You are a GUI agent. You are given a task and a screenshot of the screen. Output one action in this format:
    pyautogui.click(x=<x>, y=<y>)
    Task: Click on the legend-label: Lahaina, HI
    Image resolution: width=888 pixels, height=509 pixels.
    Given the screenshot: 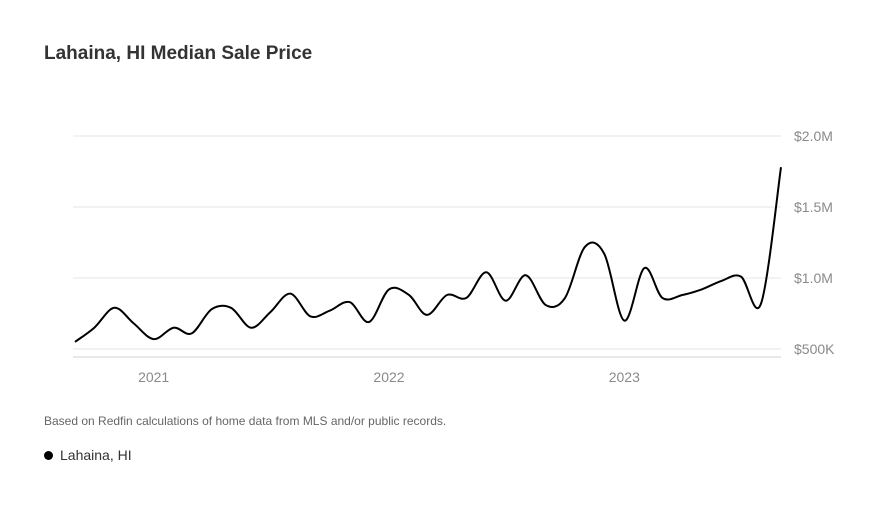 What is the action you would take?
    pyautogui.click(x=96, y=455)
    